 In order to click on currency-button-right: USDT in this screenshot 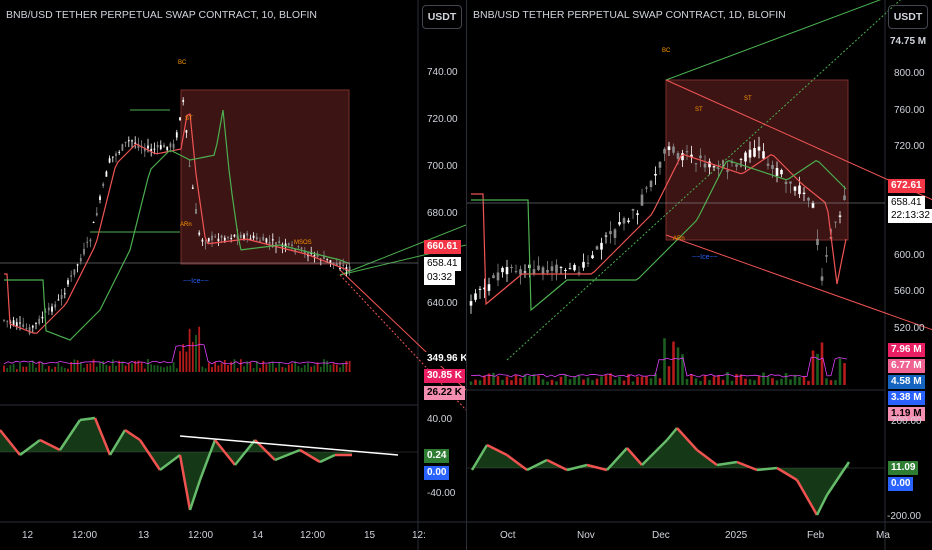, I will do `click(908, 17)`.